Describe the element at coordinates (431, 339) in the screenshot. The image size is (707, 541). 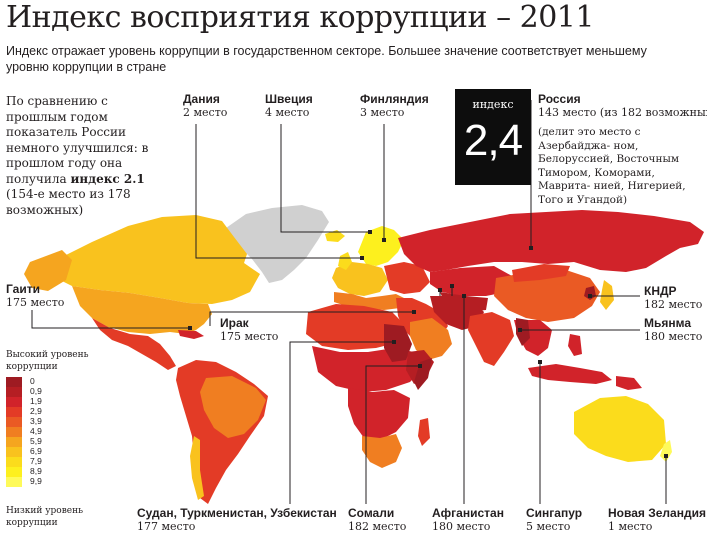
I see `arabia-region` at that location.